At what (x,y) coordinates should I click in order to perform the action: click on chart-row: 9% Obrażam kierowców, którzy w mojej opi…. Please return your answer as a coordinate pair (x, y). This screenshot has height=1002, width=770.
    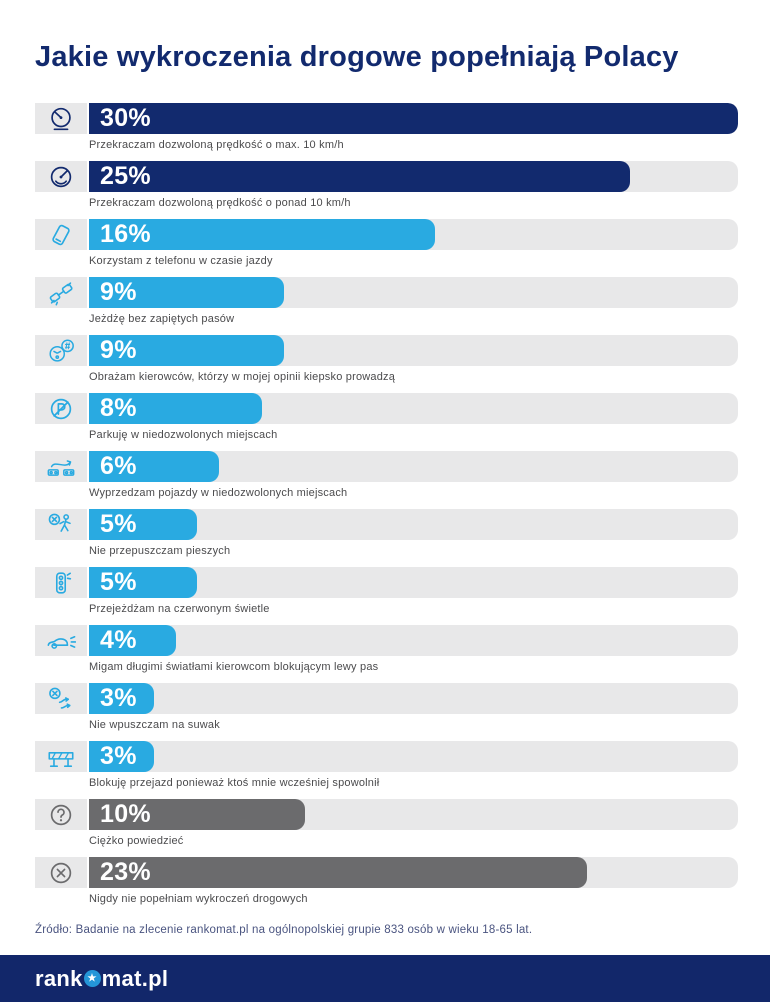
    Looking at the image, I should click on (386, 359).